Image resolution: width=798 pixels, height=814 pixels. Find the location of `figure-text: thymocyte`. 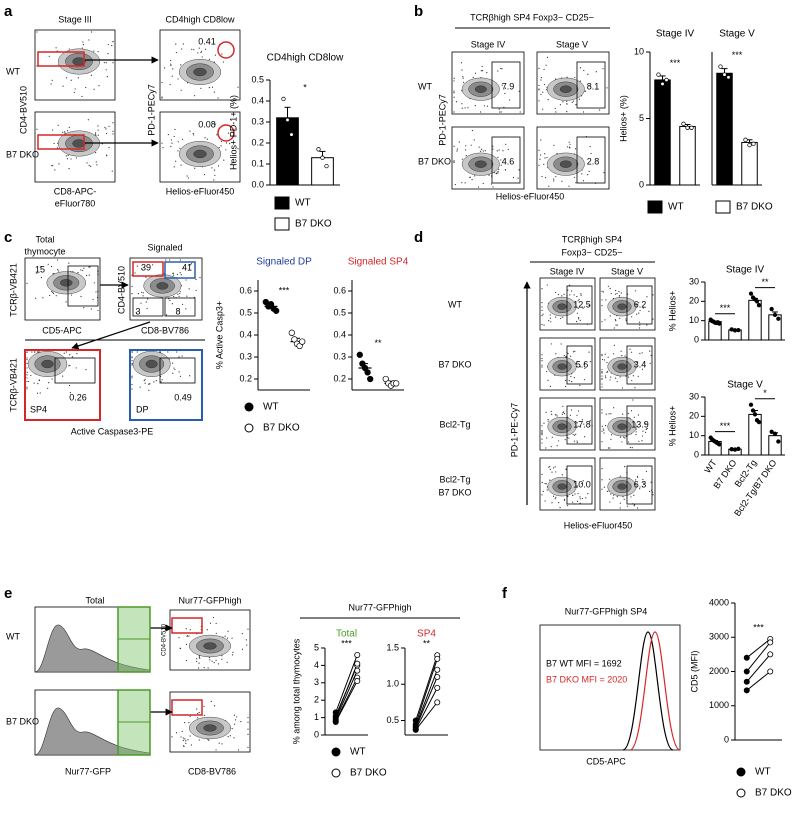

figure-text: thymocyte is located at coordinates (44, 251).